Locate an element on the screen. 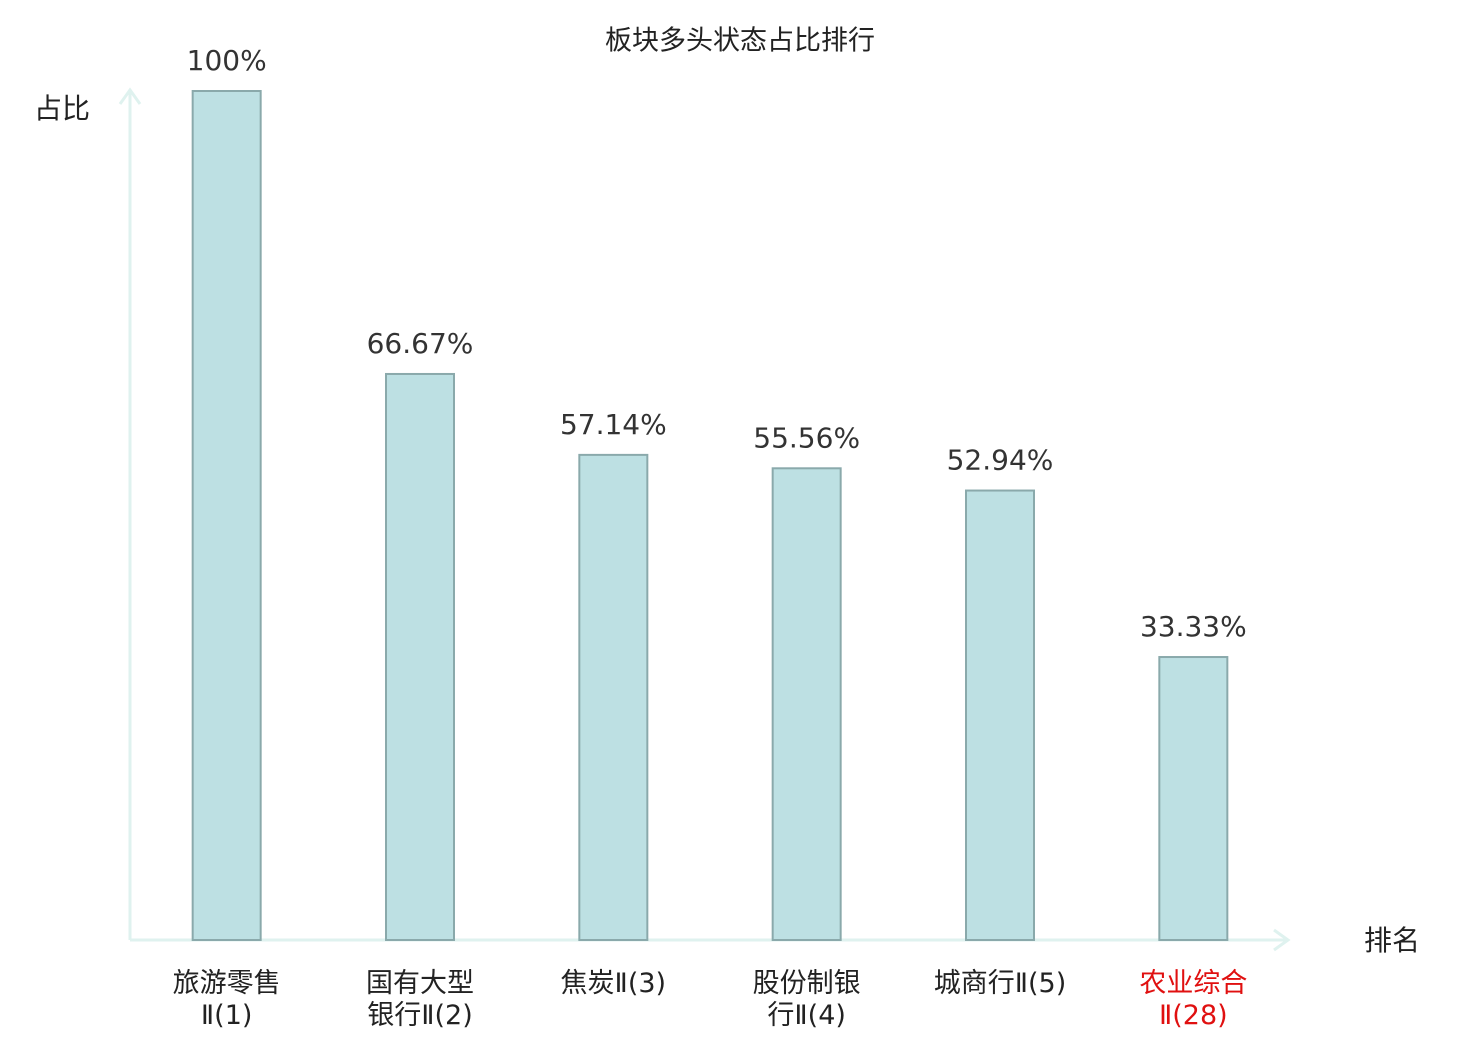  x-tick-label: 旅游零售 Ⅱ(1) is located at coordinates (227, 999).